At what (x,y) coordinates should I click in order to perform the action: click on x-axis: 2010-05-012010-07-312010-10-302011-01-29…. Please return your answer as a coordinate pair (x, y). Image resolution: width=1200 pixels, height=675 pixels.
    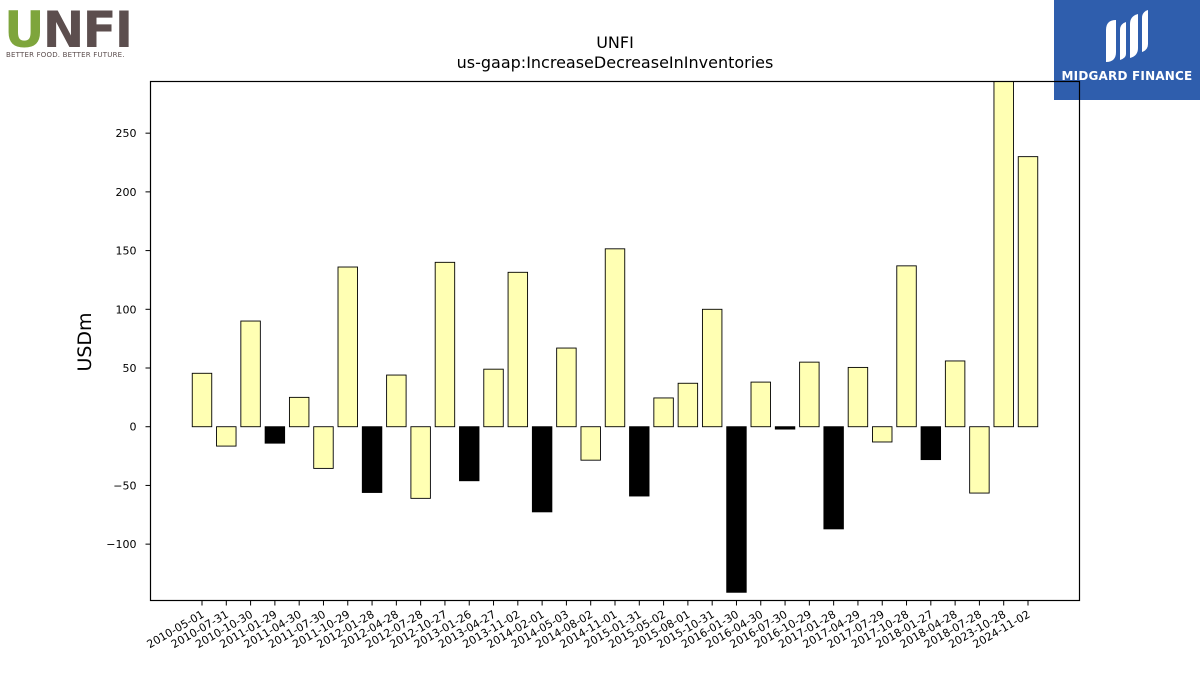
    Looking at the image, I should click on (589, 625).